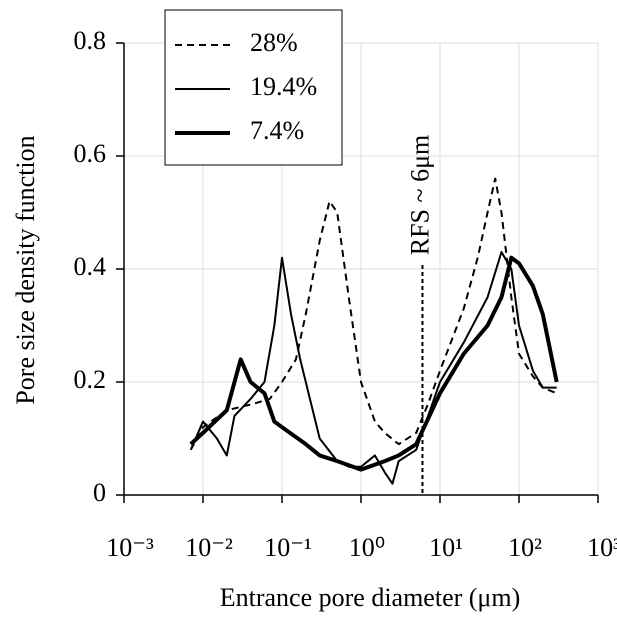  I want to click on y-tick-label: 0, so click(99, 492).